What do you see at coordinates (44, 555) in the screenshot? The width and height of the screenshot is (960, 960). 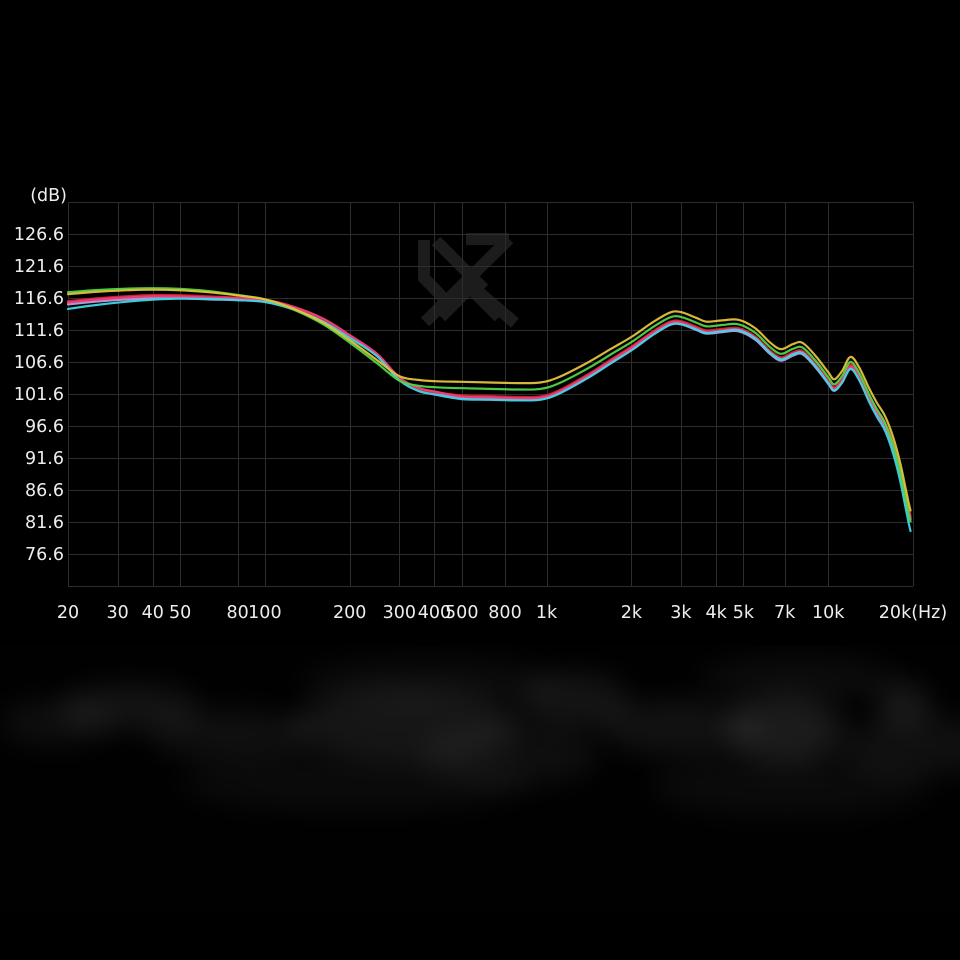 I see `y-tick-label: 76.6` at bounding box center [44, 555].